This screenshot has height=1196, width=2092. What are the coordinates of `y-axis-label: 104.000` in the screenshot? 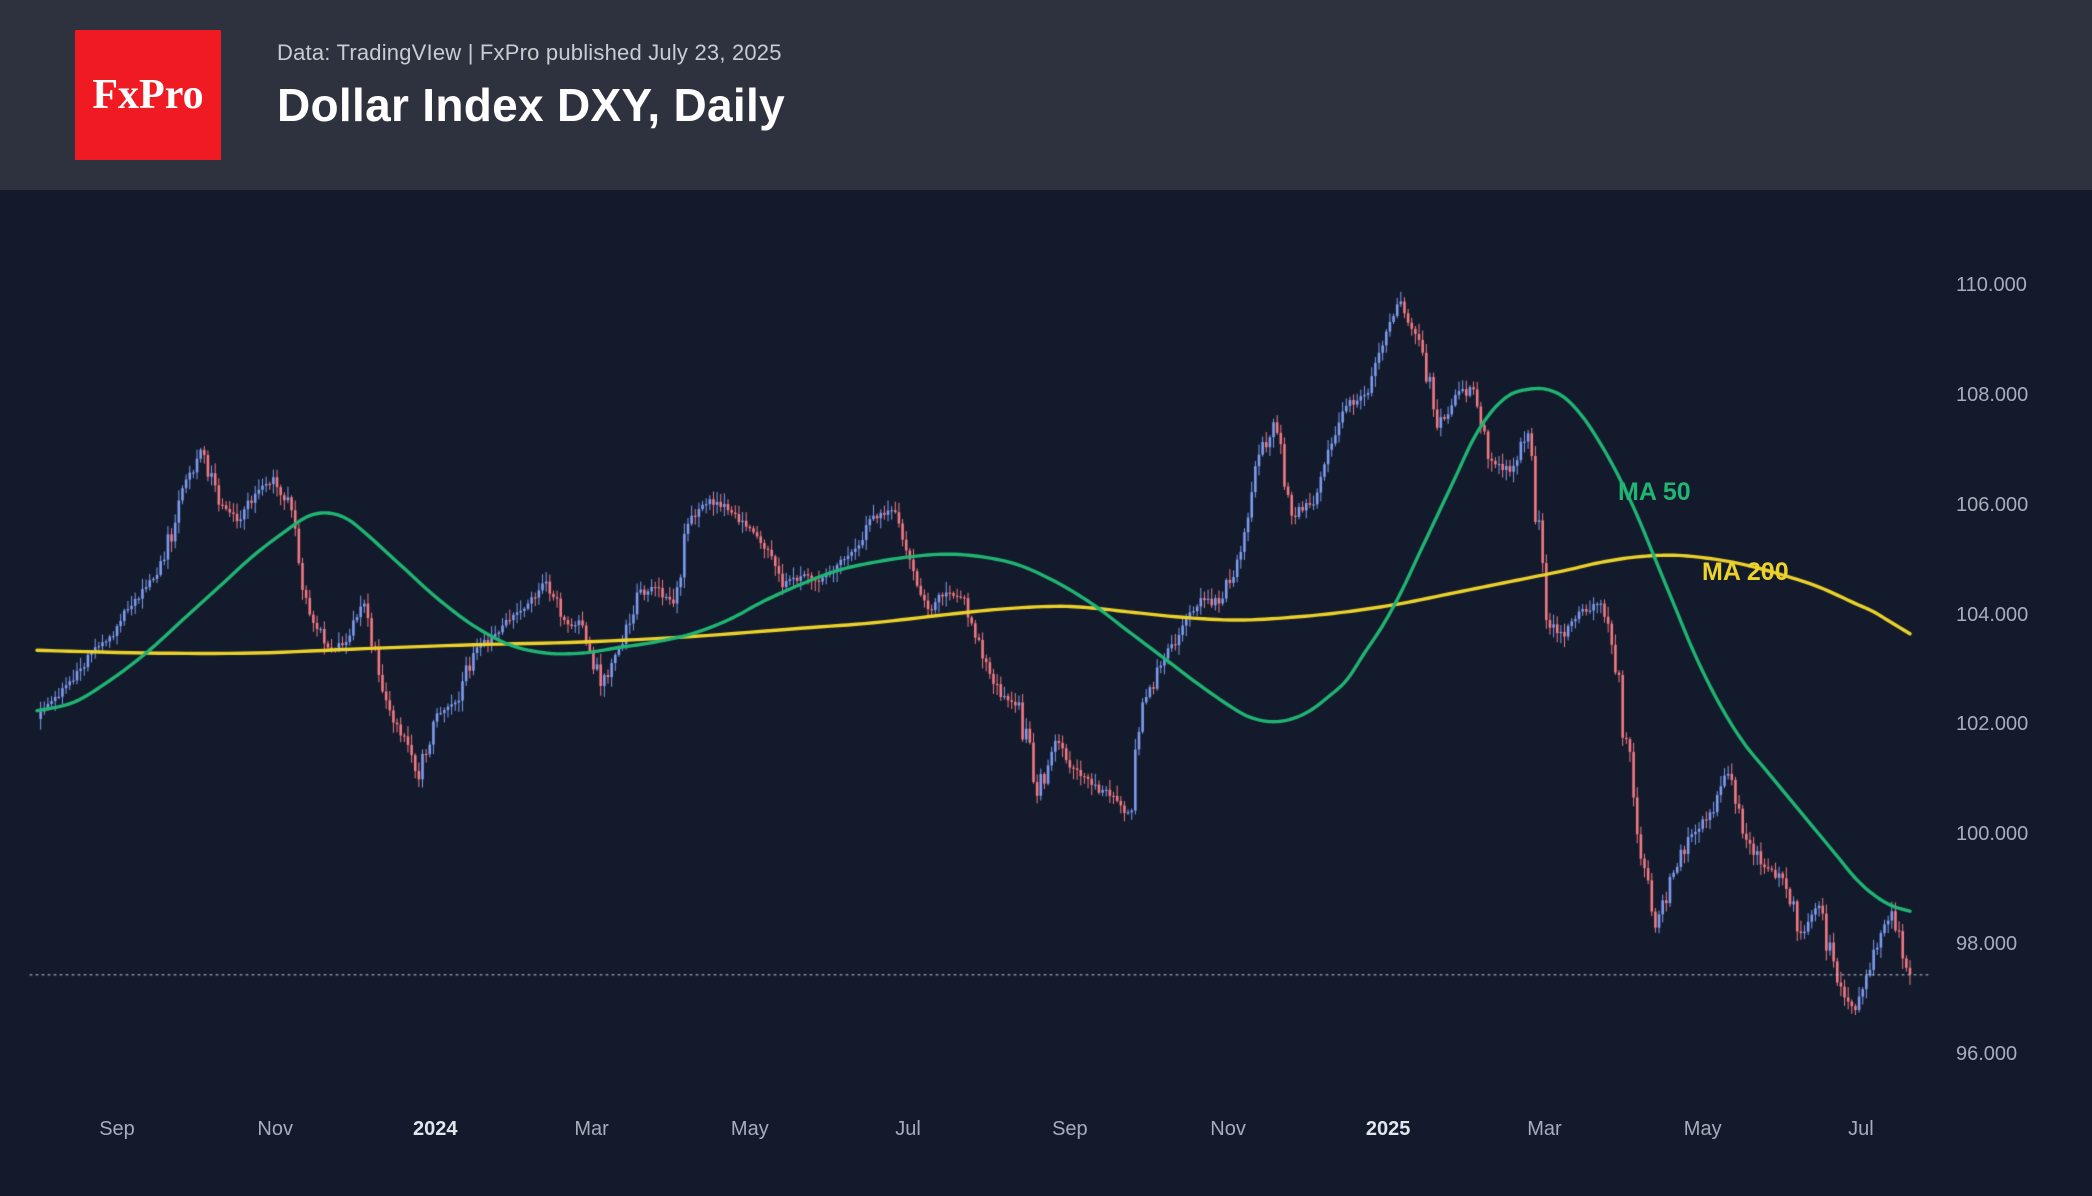 It's located at (1992, 614).